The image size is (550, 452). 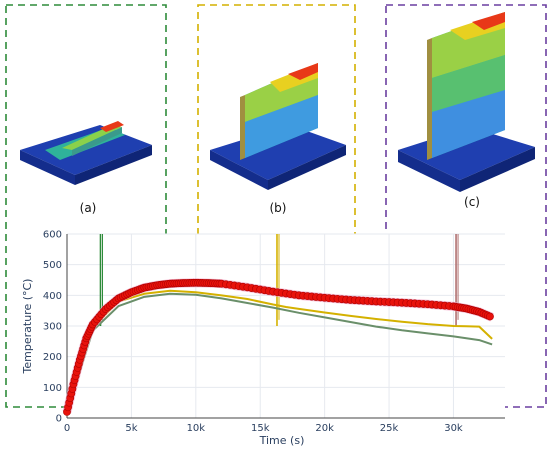 I want to click on y-tick-label: 500, so click(x=52, y=265).